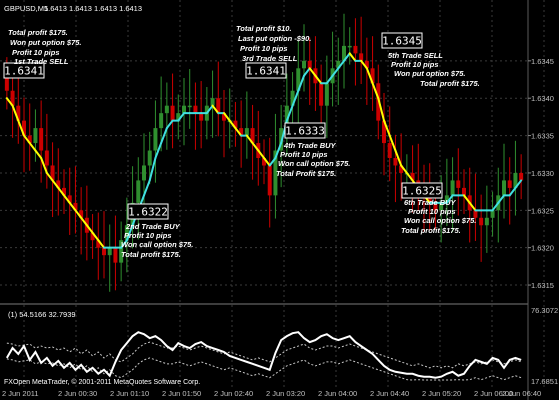 This screenshot has width=559, height=400. What do you see at coordinates (24, 71) in the screenshot?
I see `price-box-1-label: 1.6341` at bounding box center [24, 71].